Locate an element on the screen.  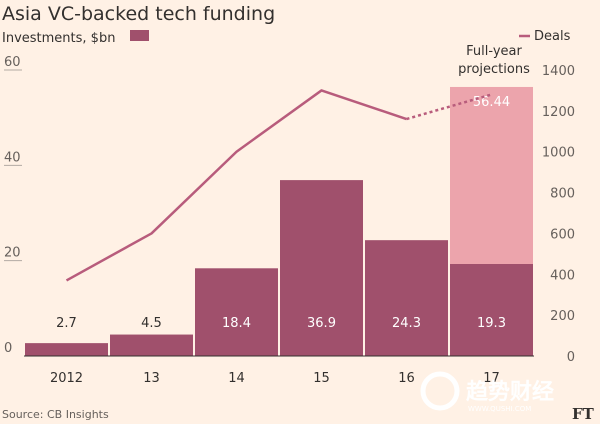
right-axis-tick-1200: 1200 is located at coordinates (558, 112).